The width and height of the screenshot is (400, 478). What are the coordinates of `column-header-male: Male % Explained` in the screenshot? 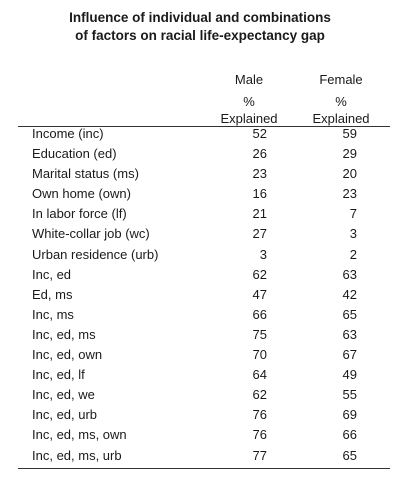 It's located at (249, 99).